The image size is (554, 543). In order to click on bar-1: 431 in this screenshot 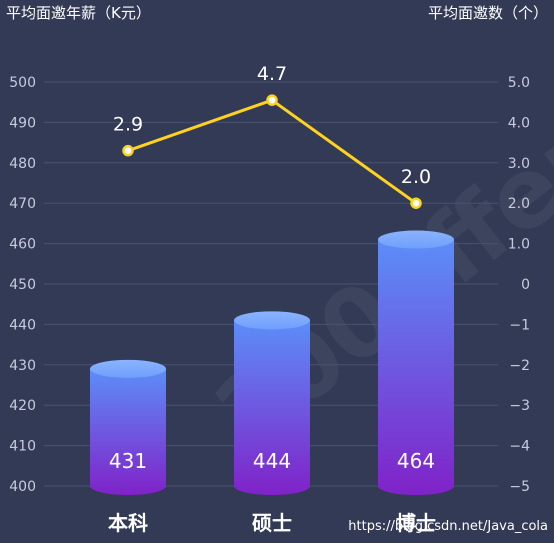, I will do `click(128, 427)`.